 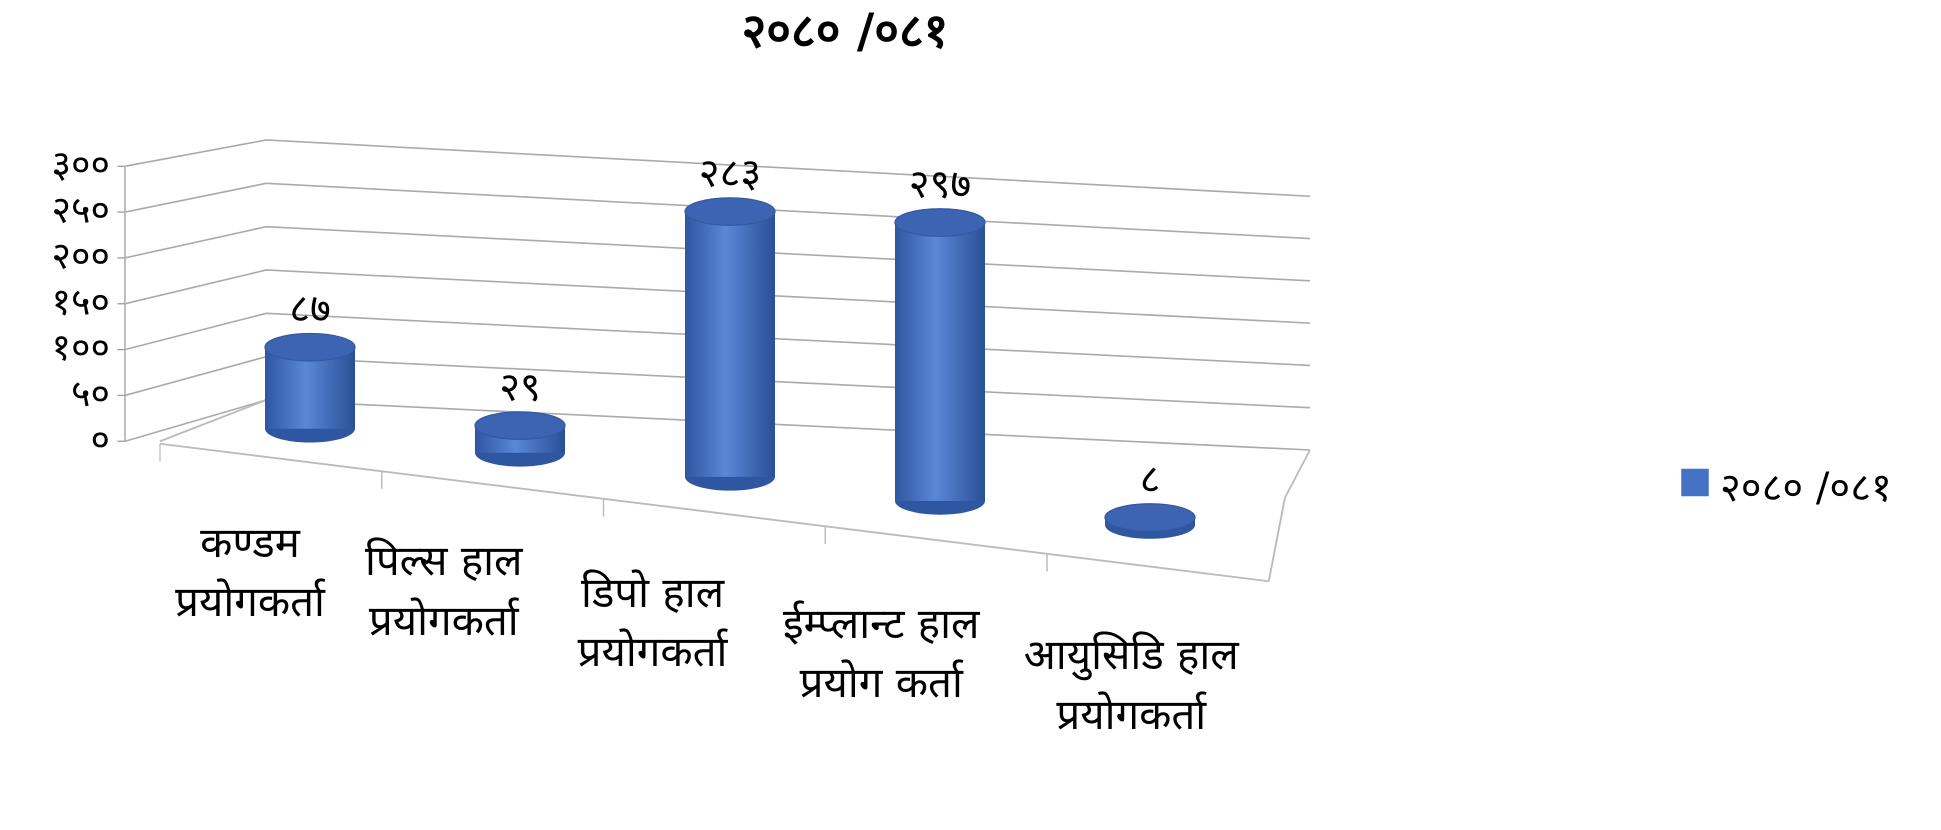 What do you see at coordinates (1806, 488) in the screenshot?
I see `legend-label: २०८० /०८१` at bounding box center [1806, 488].